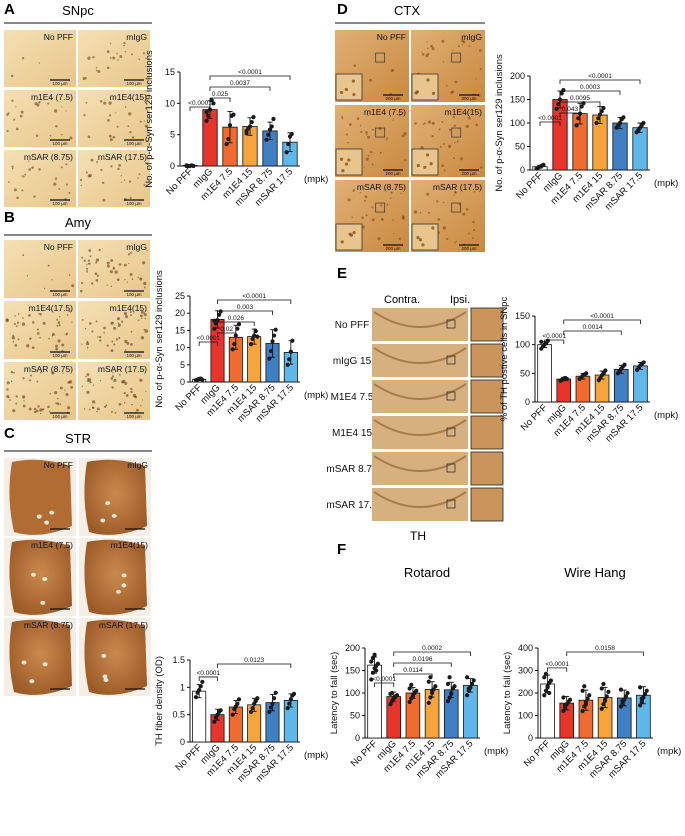 This screenshot has height=836, width=685. What do you see at coordinates (432, 648) in the screenshot?
I see `p-value-label: 0.0002` at bounding box center [432, 648].